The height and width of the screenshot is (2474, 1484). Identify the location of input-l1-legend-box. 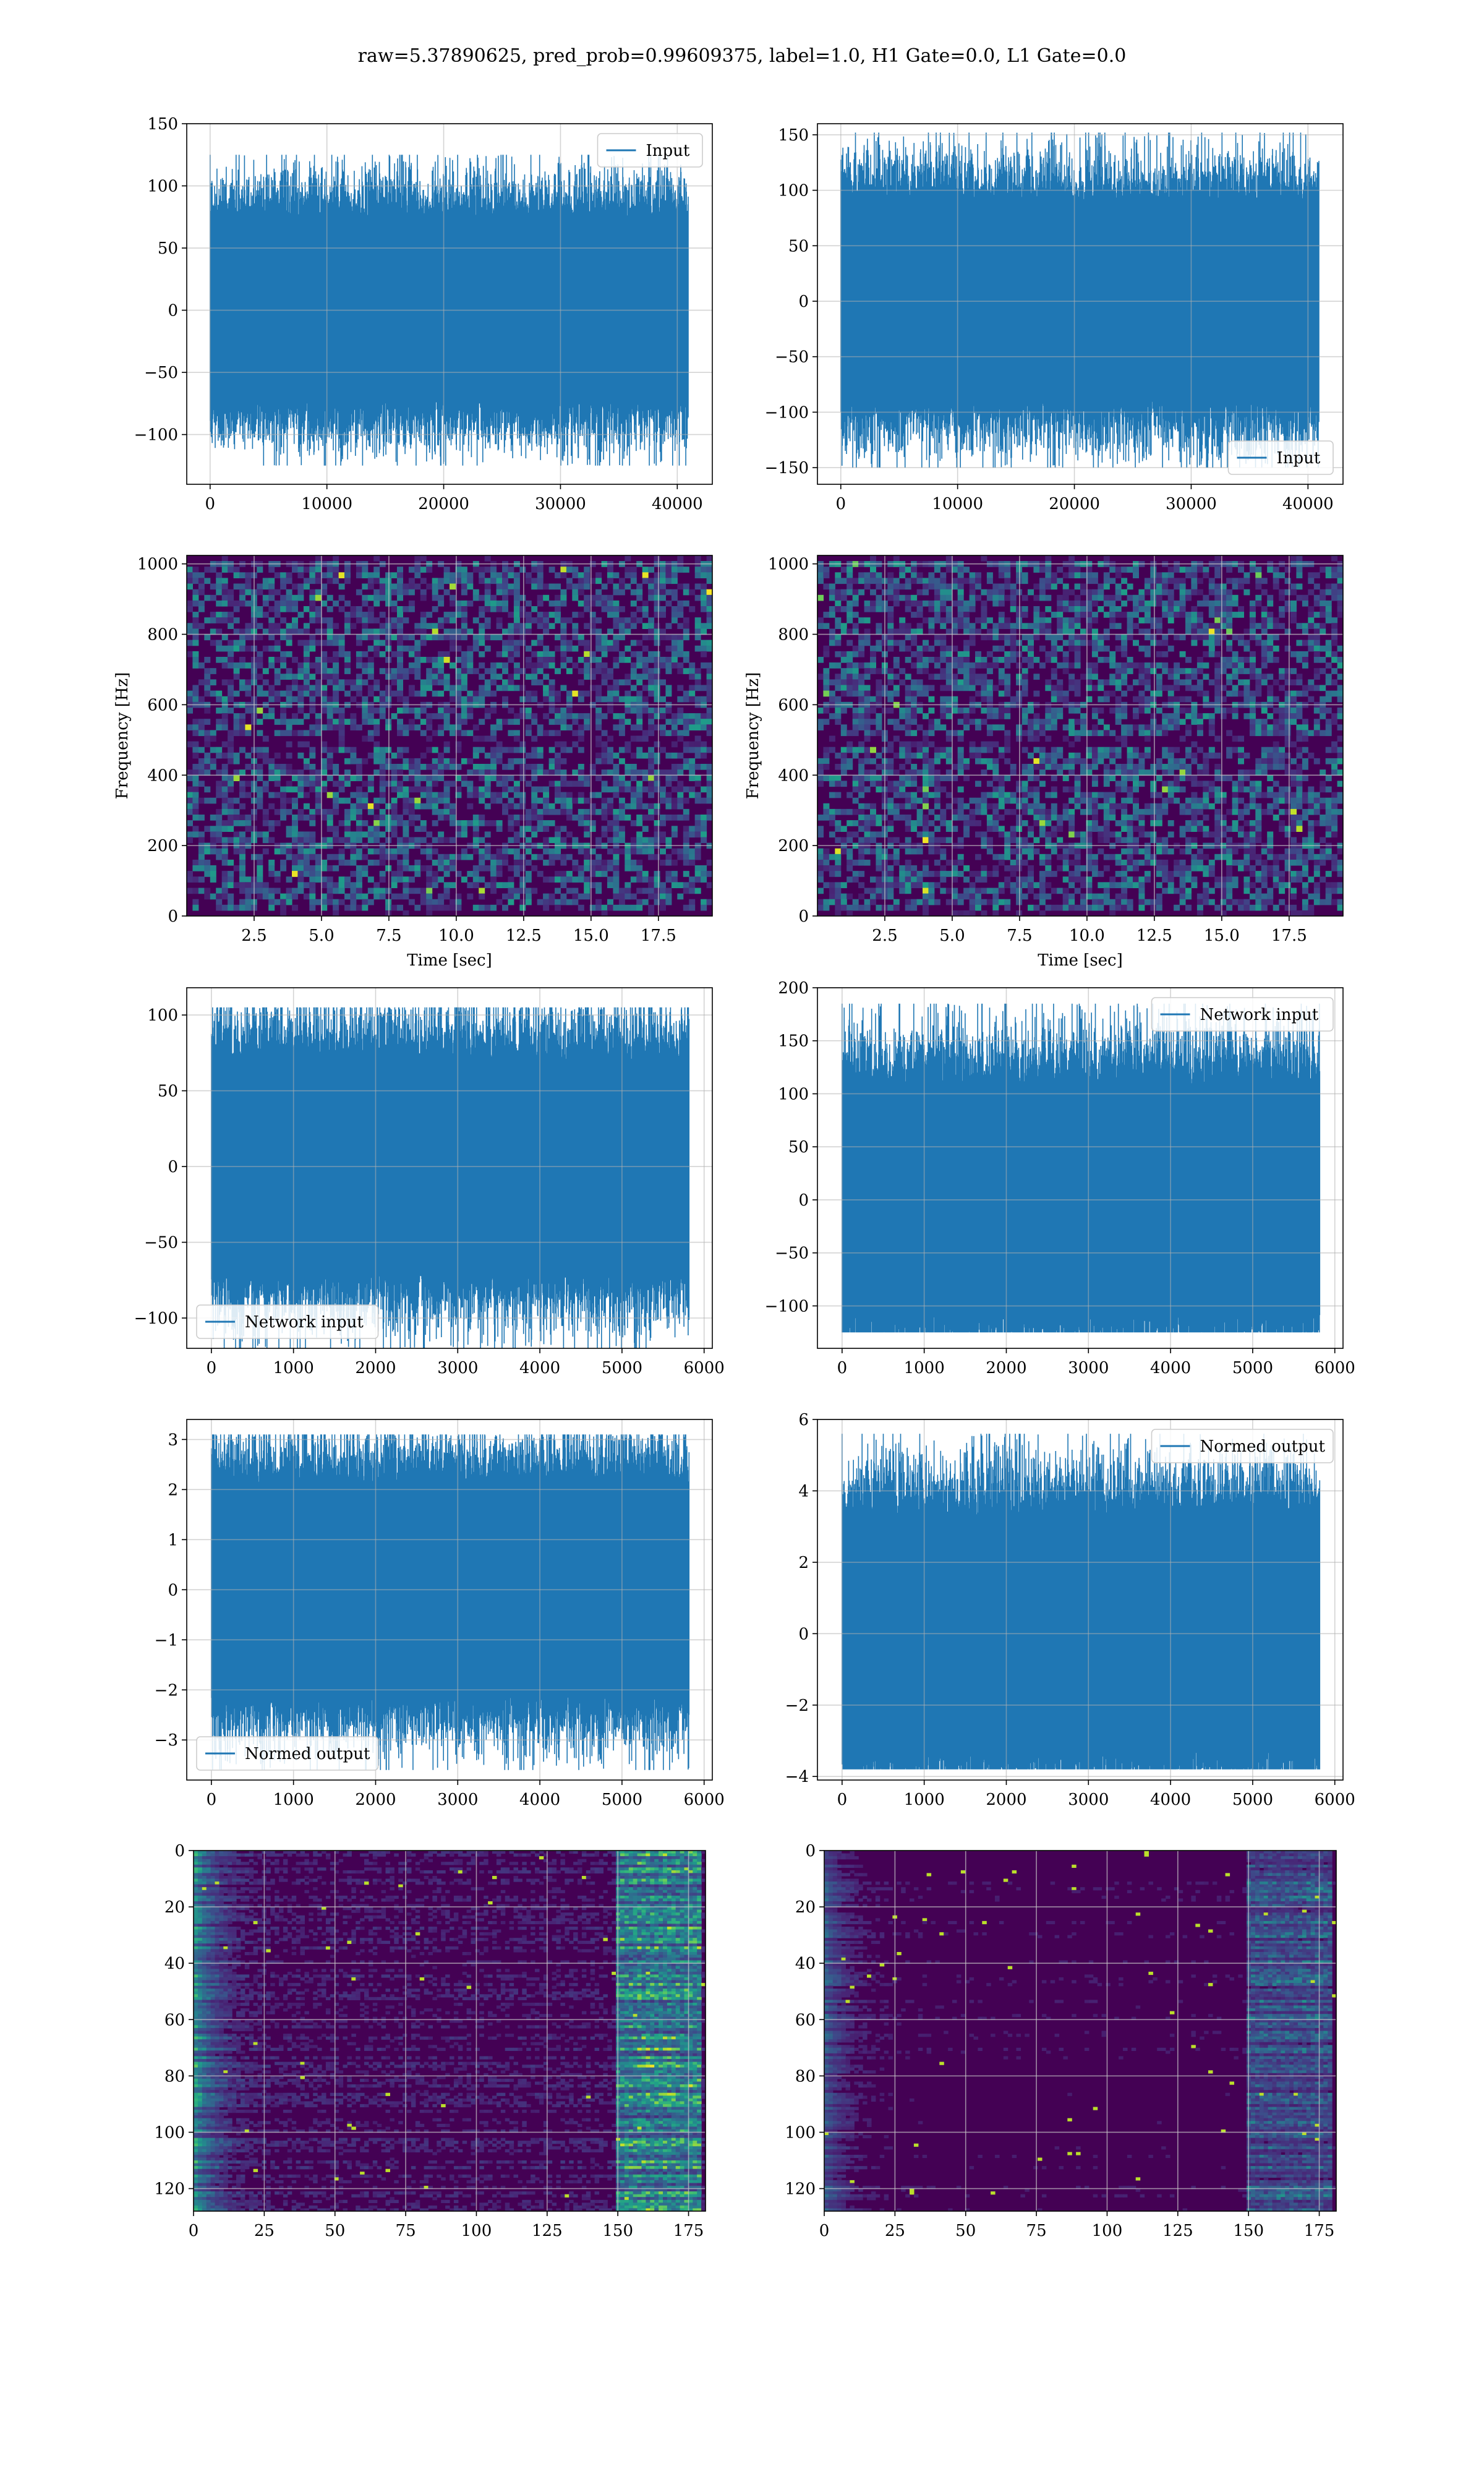
(1280, 457).